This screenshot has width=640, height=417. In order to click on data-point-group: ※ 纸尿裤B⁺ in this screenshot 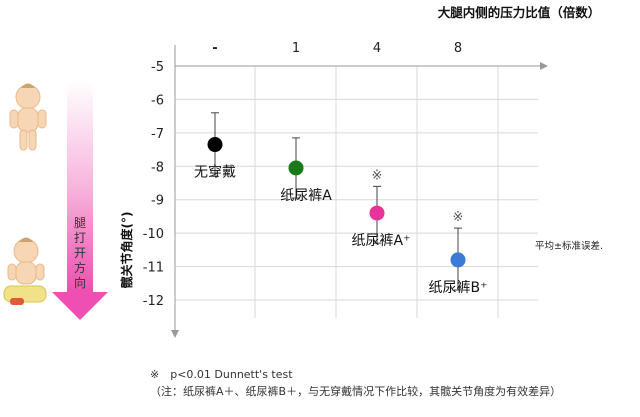, I will do `click(458, 253)`.